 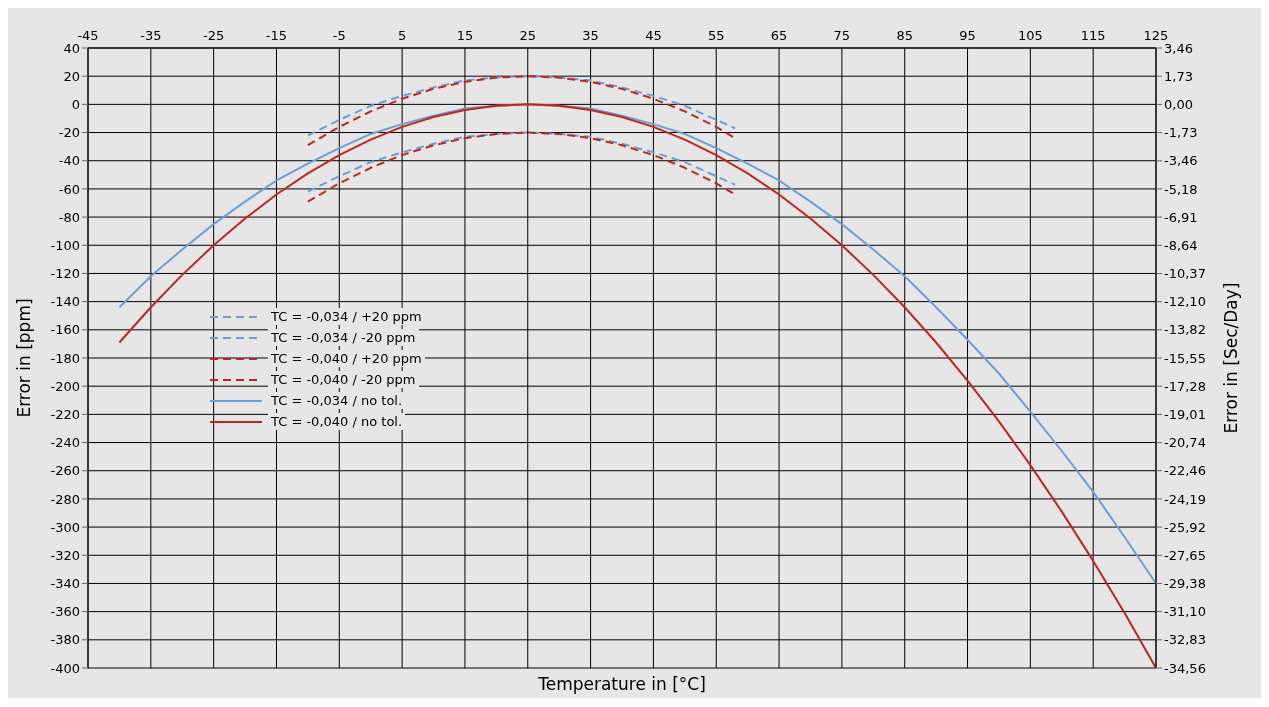 What do you see at coordinates (346, 358) in the screenshot?
I see `legend-label: TC = -0,040 / +20 ppm` at bounding box center [346, 358].